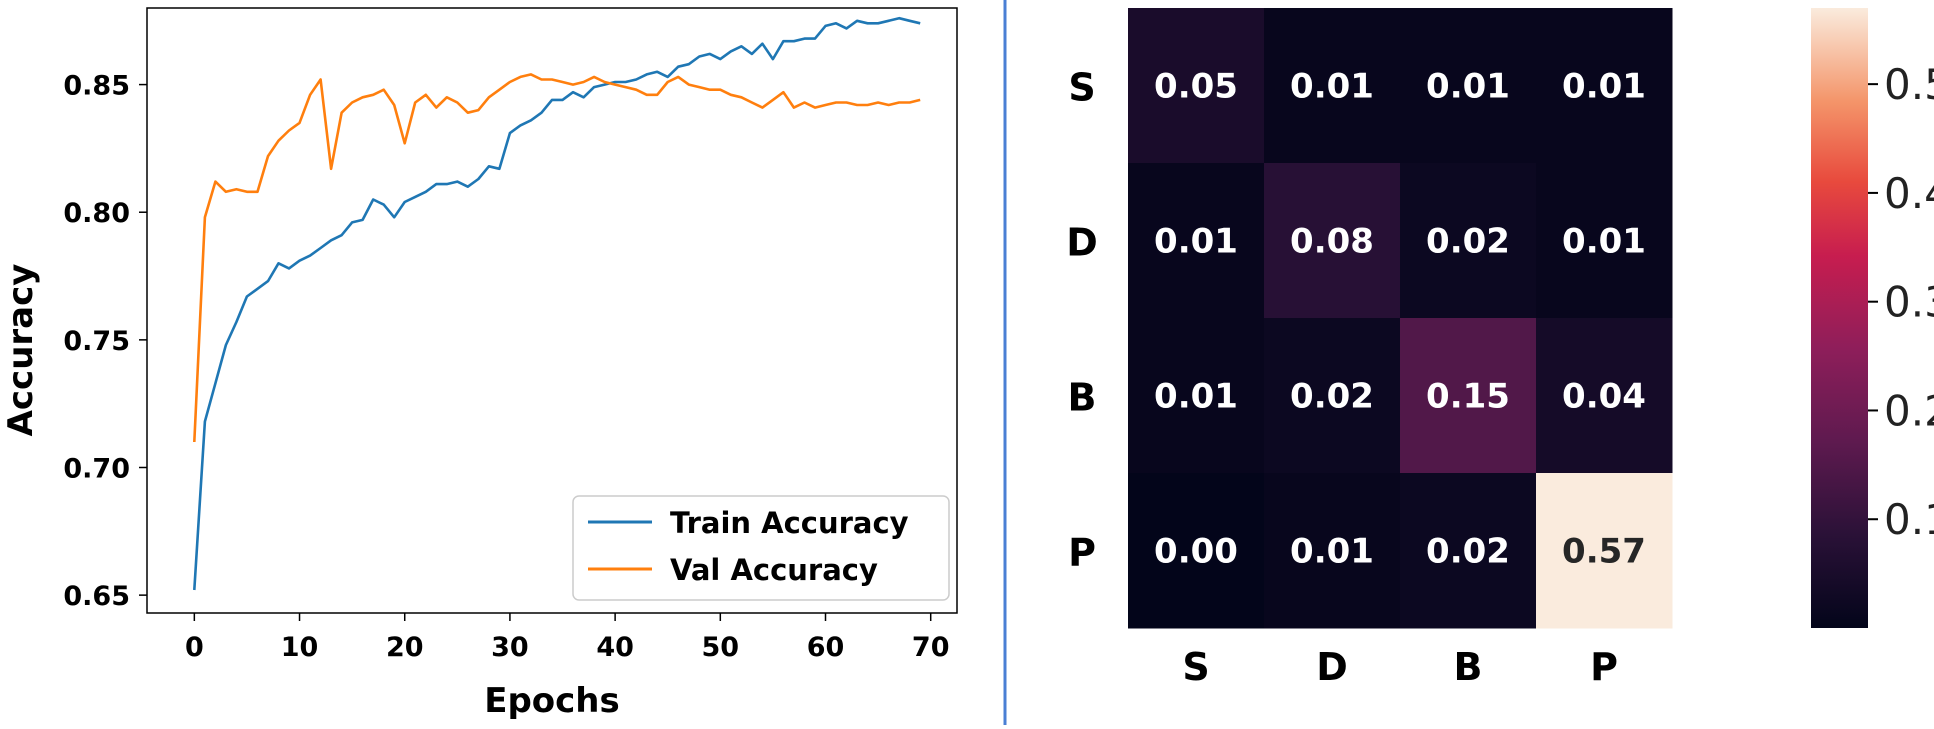 Image resolution: width=1934 pixels, height=729 pixels. I want to click on legend-label-val: Val Accuracy, so click(774, 570).